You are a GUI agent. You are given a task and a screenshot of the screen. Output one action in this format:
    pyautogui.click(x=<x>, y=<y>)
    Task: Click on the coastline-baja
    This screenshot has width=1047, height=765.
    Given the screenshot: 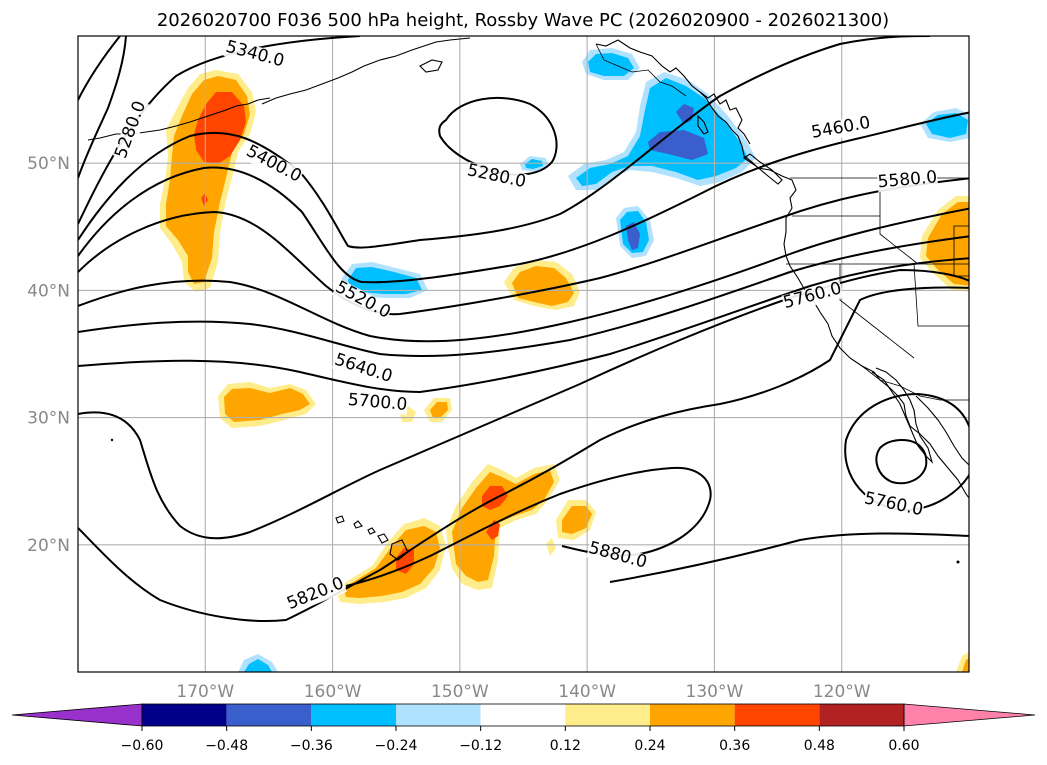 What is the action you would take?
    pyautogui.click(x=902, y=415)
    